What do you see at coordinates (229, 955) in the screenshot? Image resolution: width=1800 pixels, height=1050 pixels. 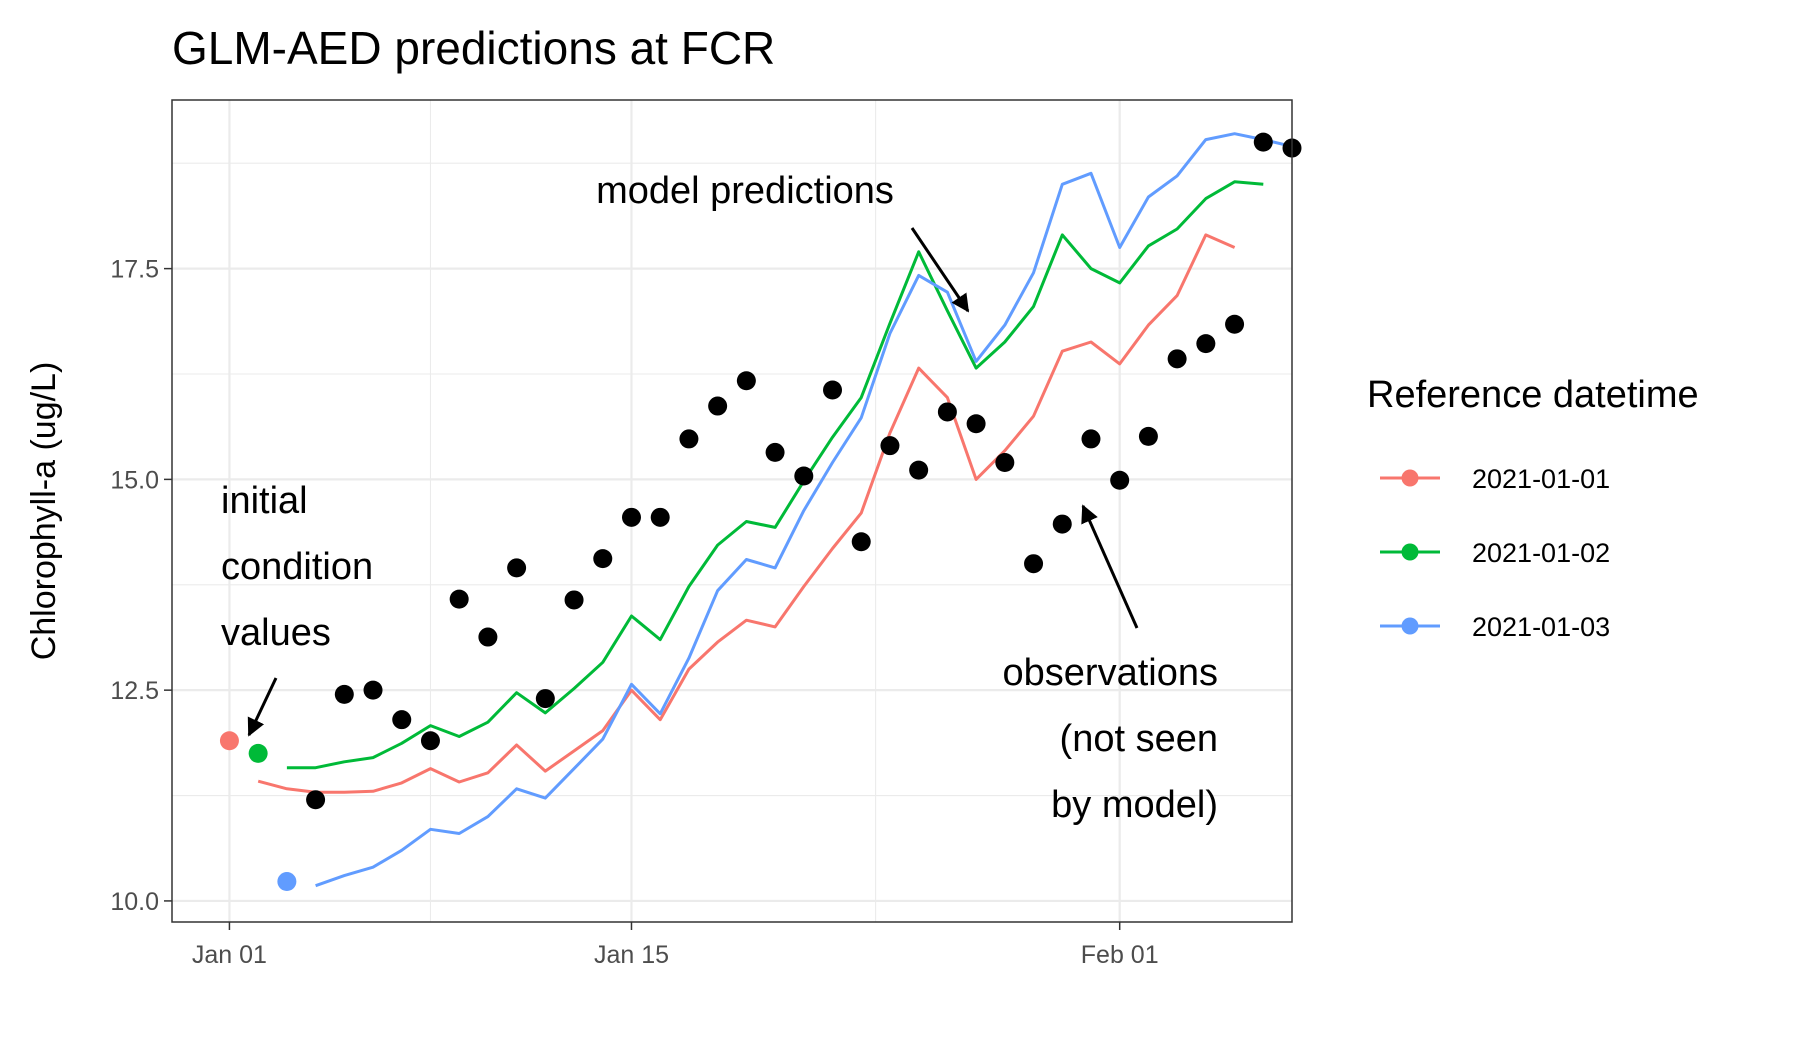 I see `x-tick-label: Jan 01` at bounding box center [229, 955].